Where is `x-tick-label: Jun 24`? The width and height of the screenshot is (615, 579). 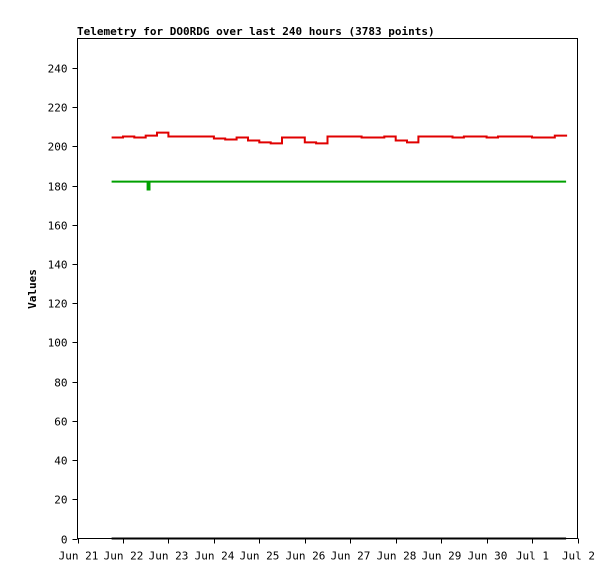
x-tick-label: Jun 24 is located at coordinates (215, 556).